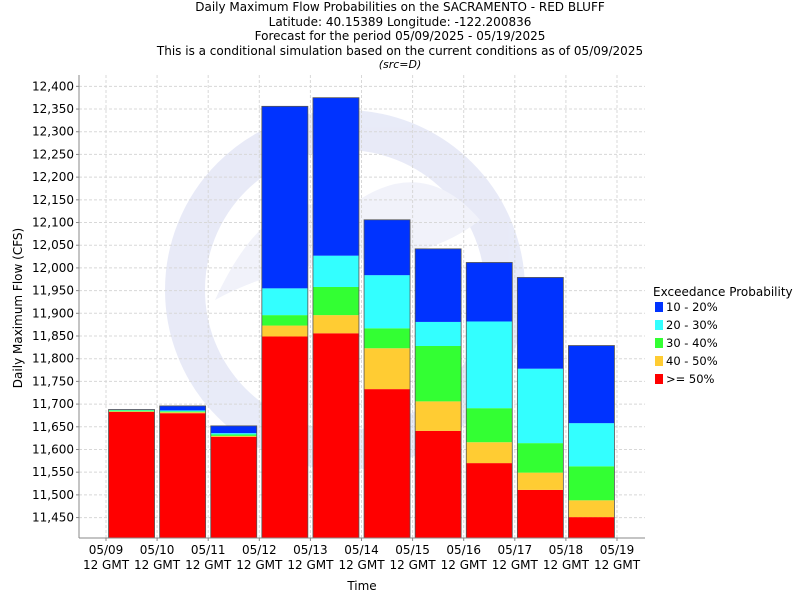 The width and height of the screenshot is (800, 600). I want to click on y-tick-label: 11,650, so click(53, 427).